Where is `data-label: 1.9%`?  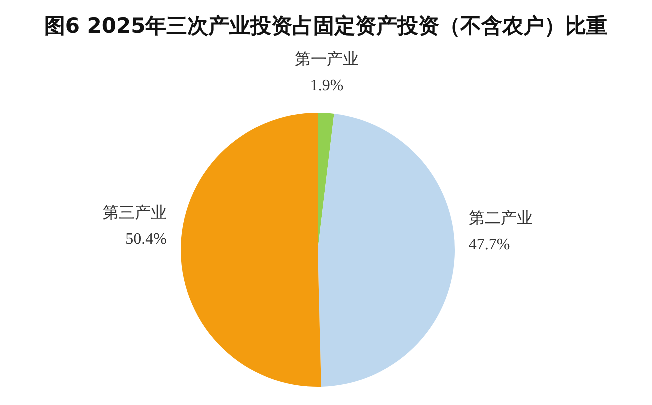
data-label: 1.9% is located at coordinates (327, 85).